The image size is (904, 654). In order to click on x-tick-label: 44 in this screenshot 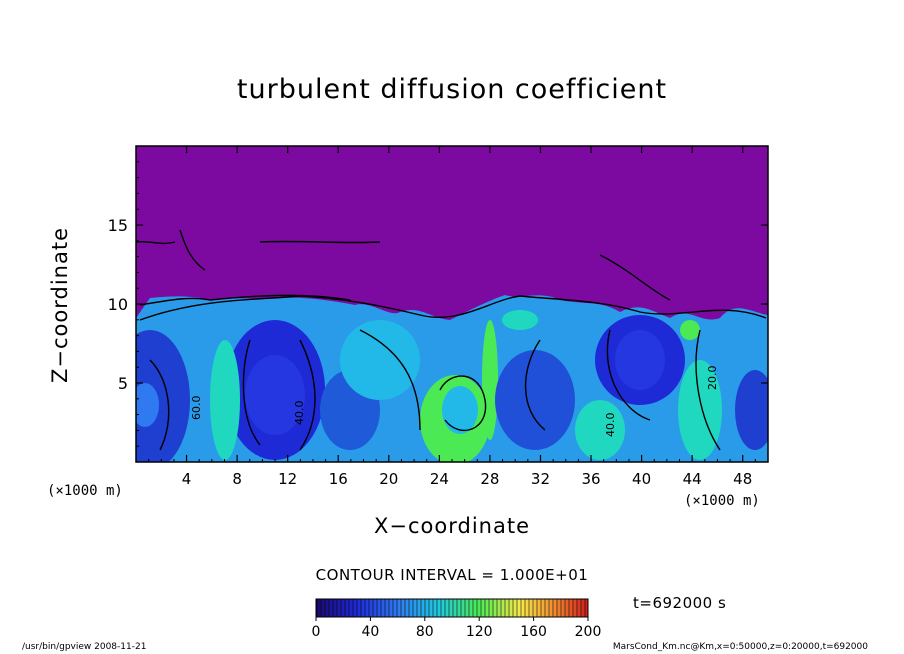, I will do `click(692, 479)`.